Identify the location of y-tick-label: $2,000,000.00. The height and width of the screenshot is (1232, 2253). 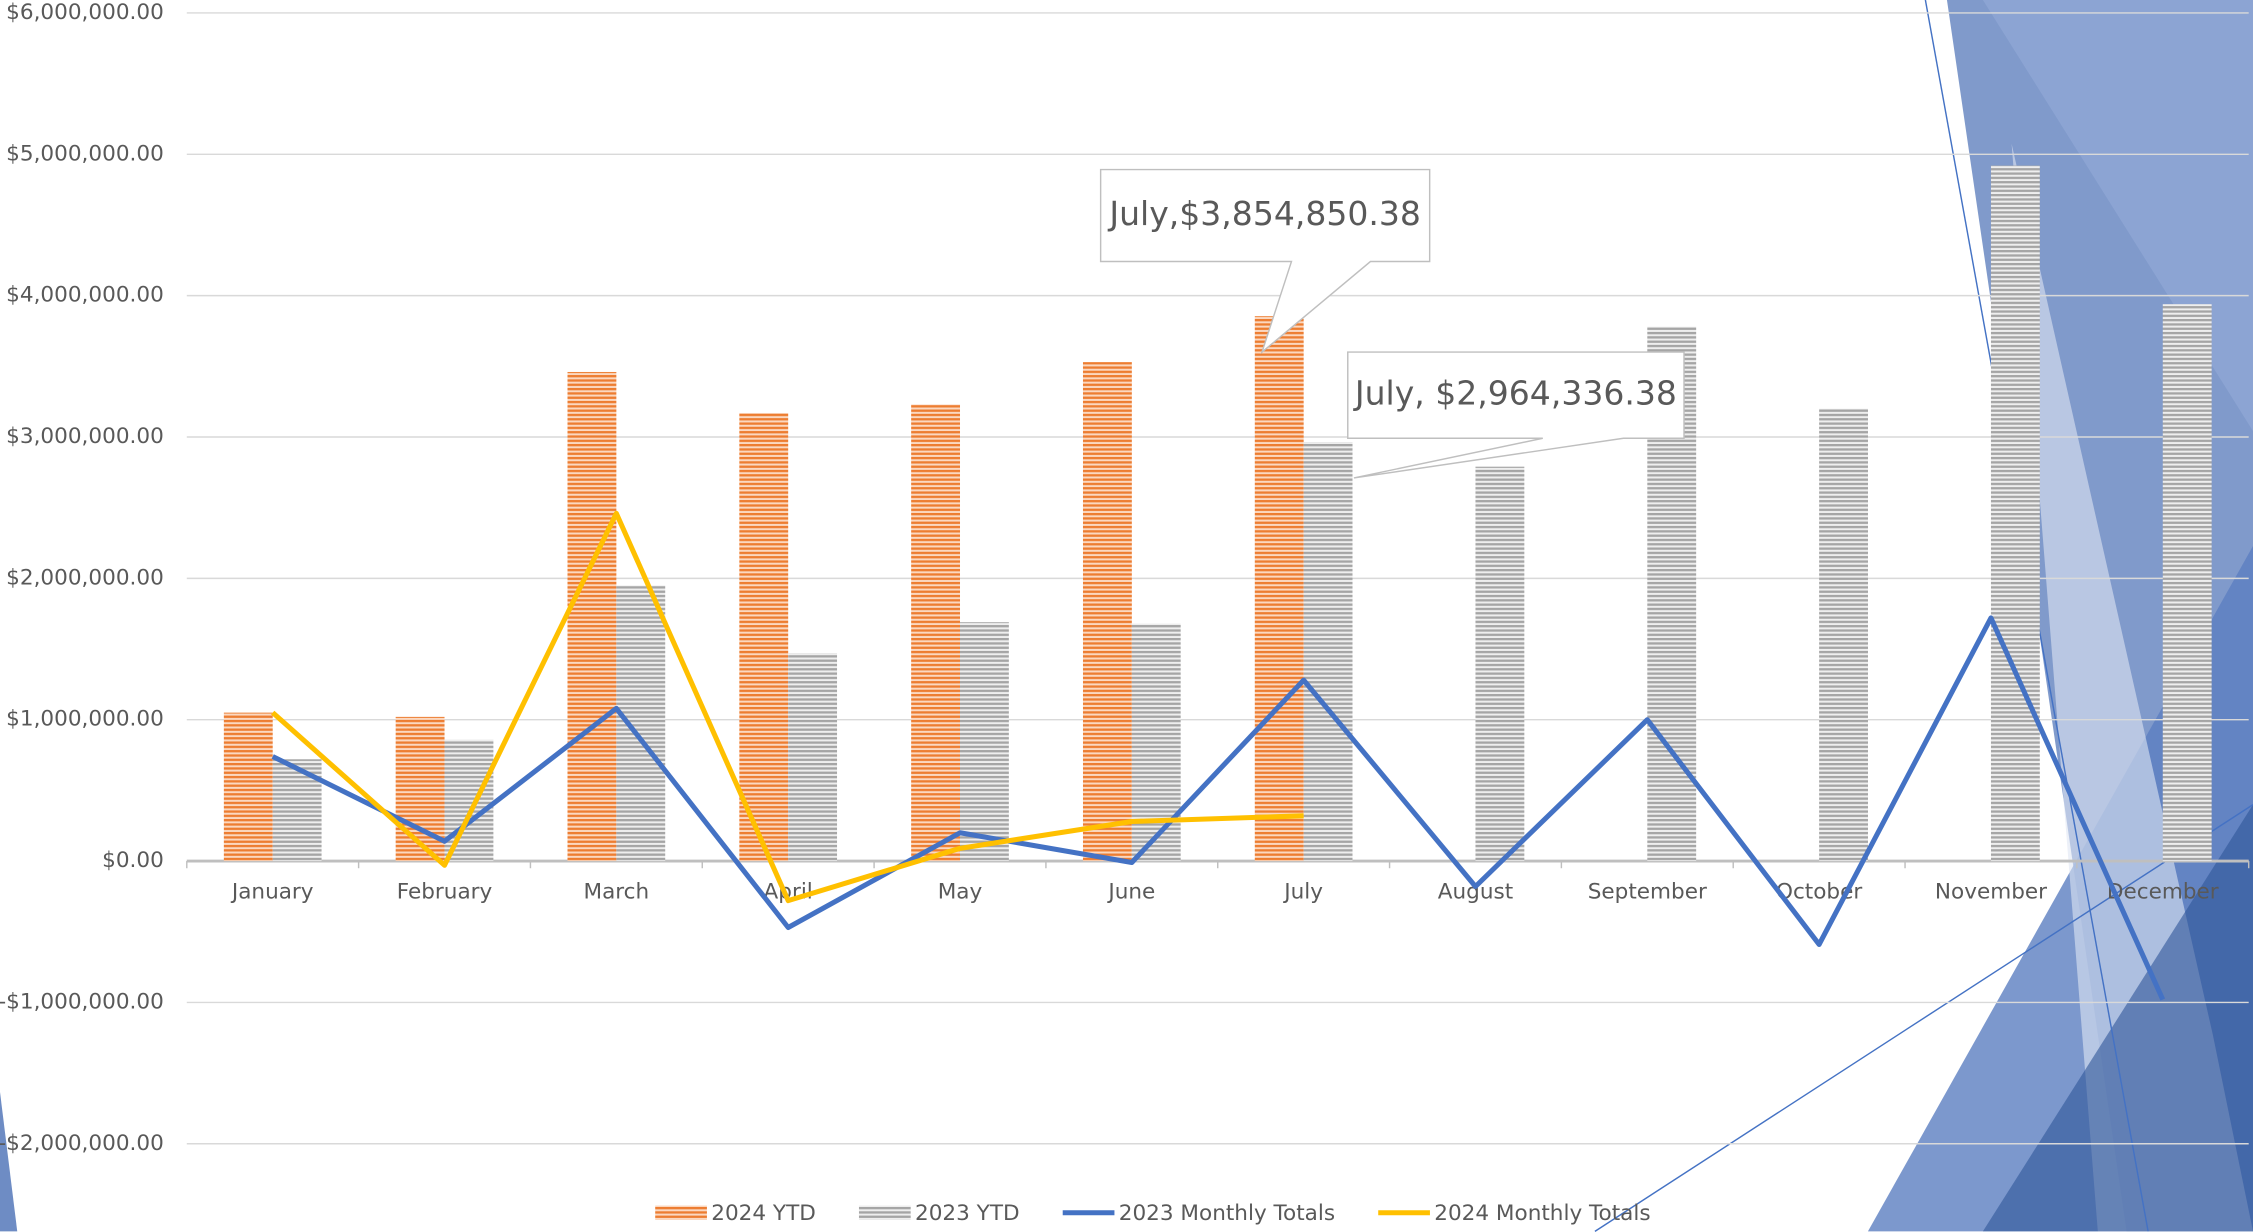
(85, 577).